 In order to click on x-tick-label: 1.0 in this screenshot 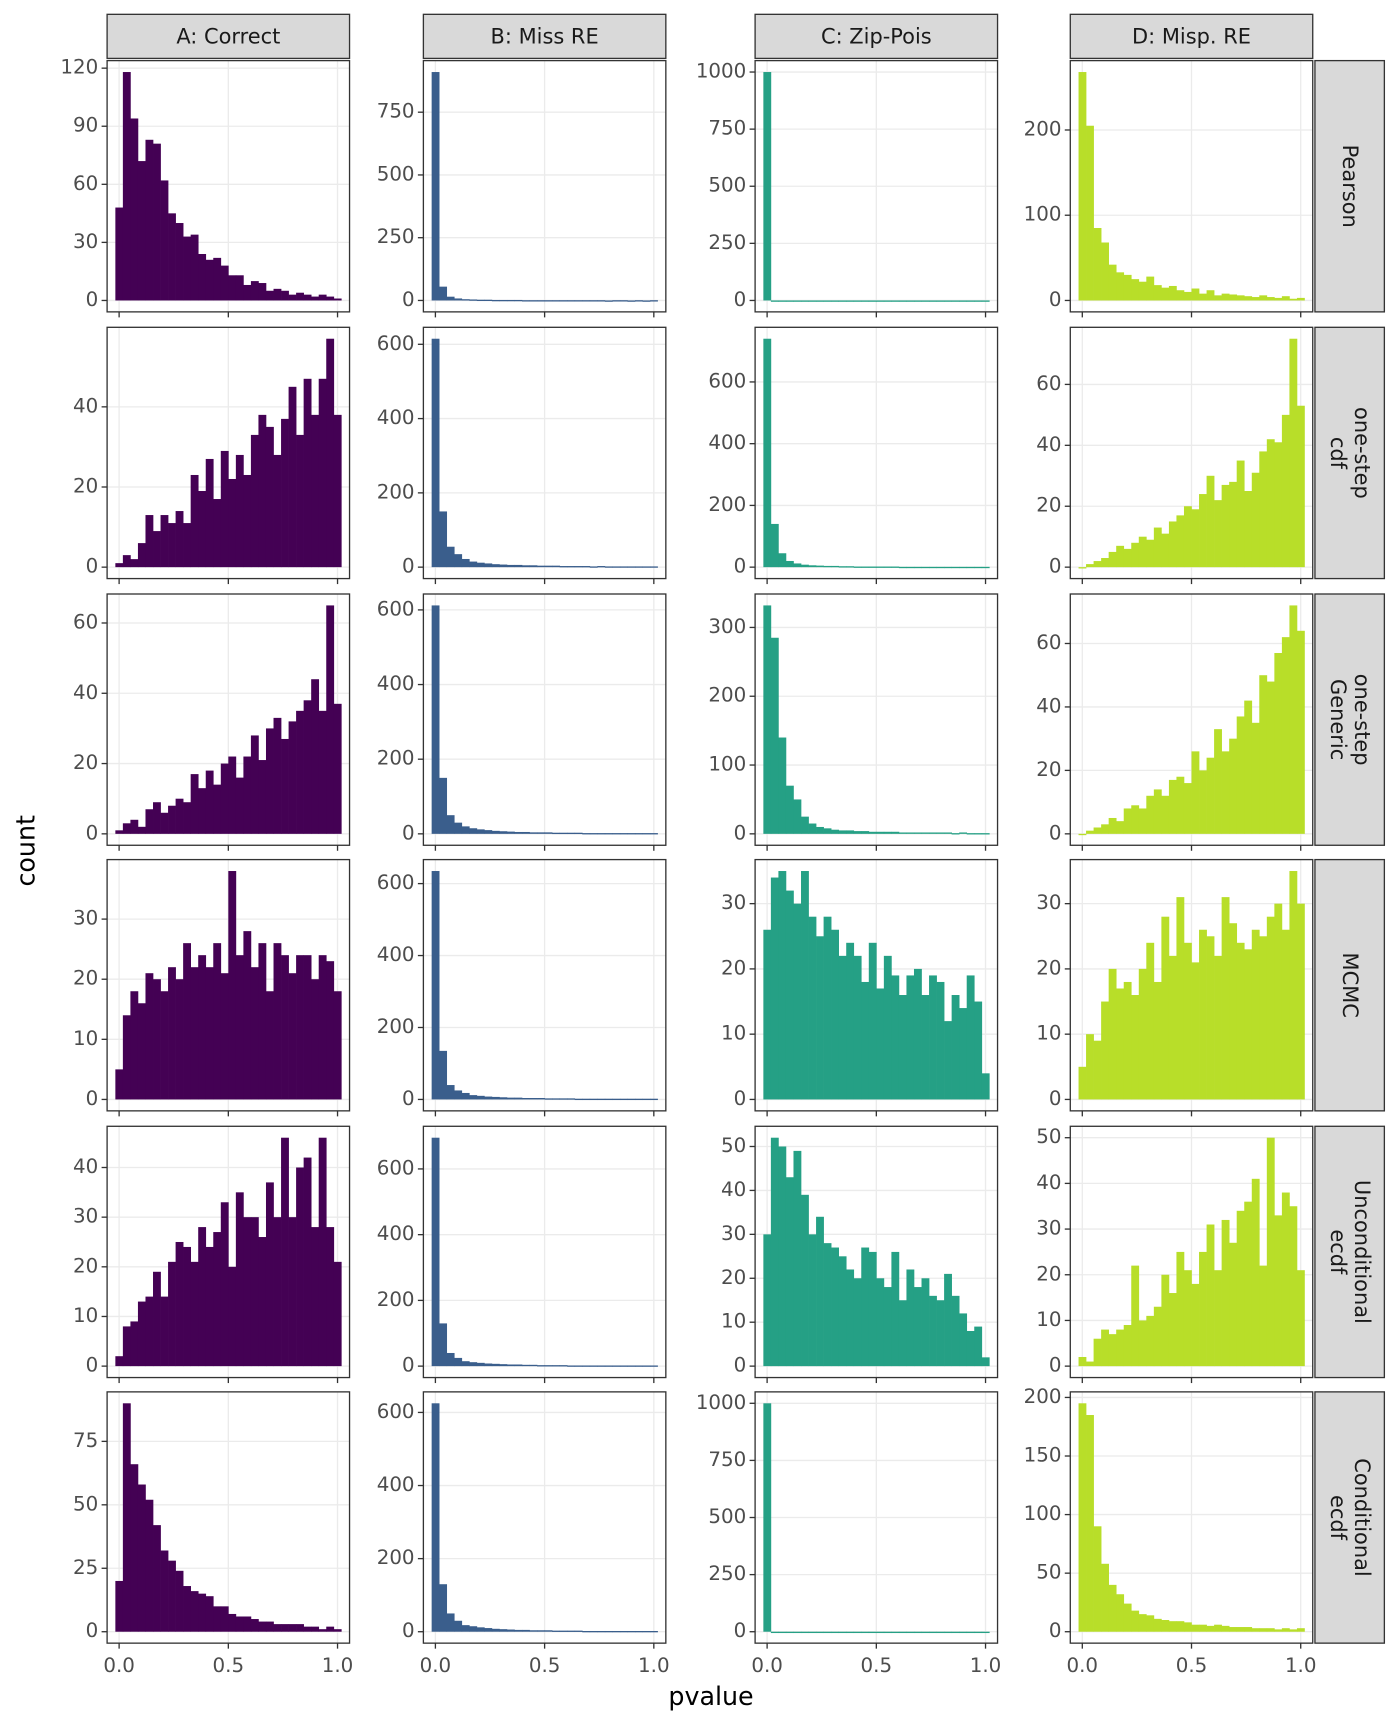, I will do `click(338, 1665)`.